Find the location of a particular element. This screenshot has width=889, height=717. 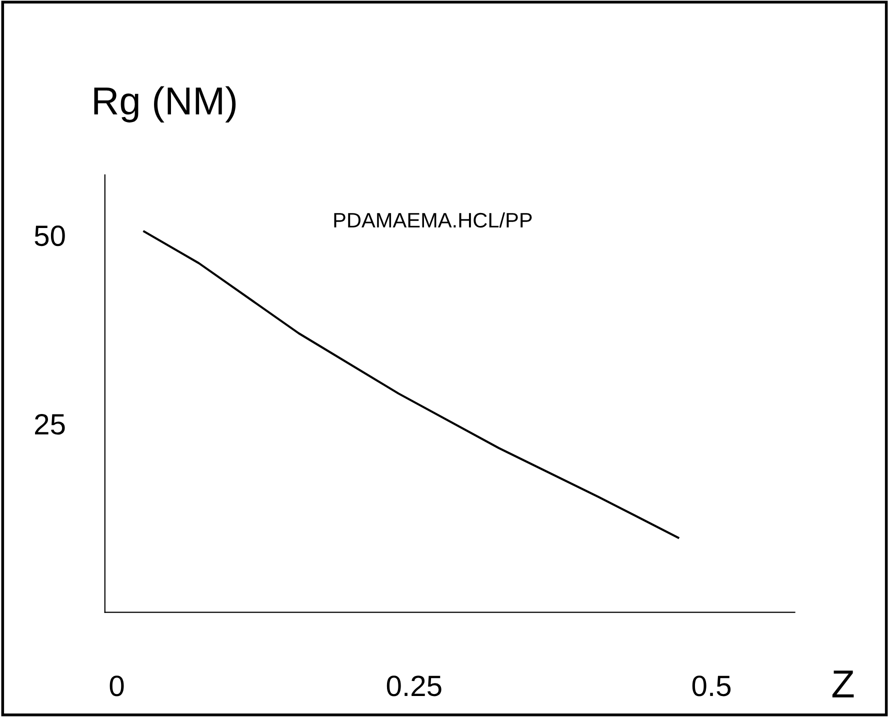

x-axis-title: Z is located at coordinates (843, 684).